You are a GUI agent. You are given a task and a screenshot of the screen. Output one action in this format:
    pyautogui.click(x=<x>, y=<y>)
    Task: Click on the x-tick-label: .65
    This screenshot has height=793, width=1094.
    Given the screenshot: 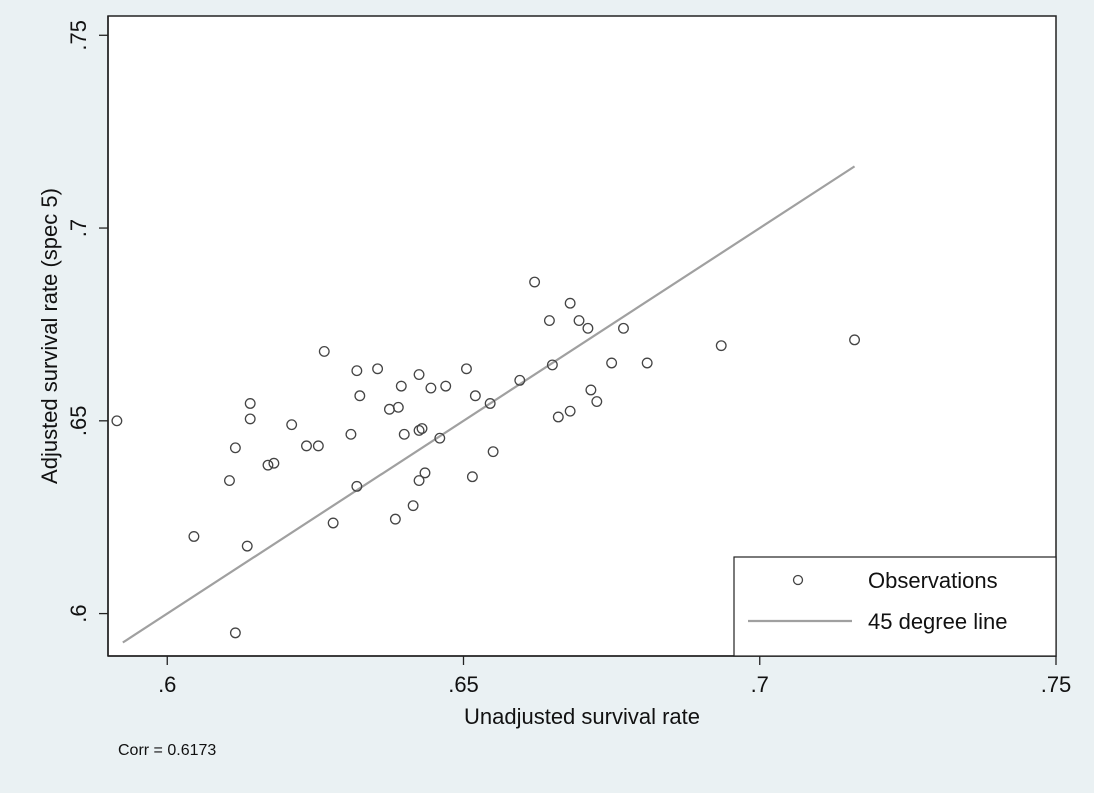 What is the action you would take?
    pyautogui.click(x=463, y=684)
    